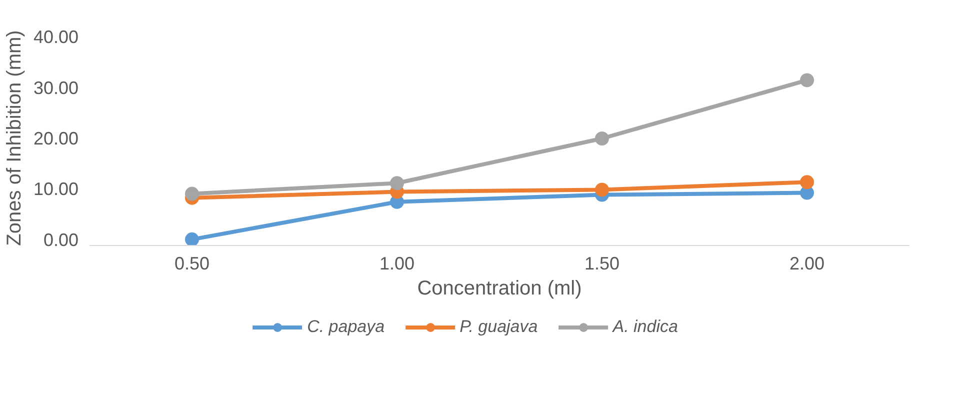 The height and width of the screenshot is (412, 956). Describe the element at coordinates (56, 88) in the screenshot. I see `y-tick-label: 30.00` at that location.